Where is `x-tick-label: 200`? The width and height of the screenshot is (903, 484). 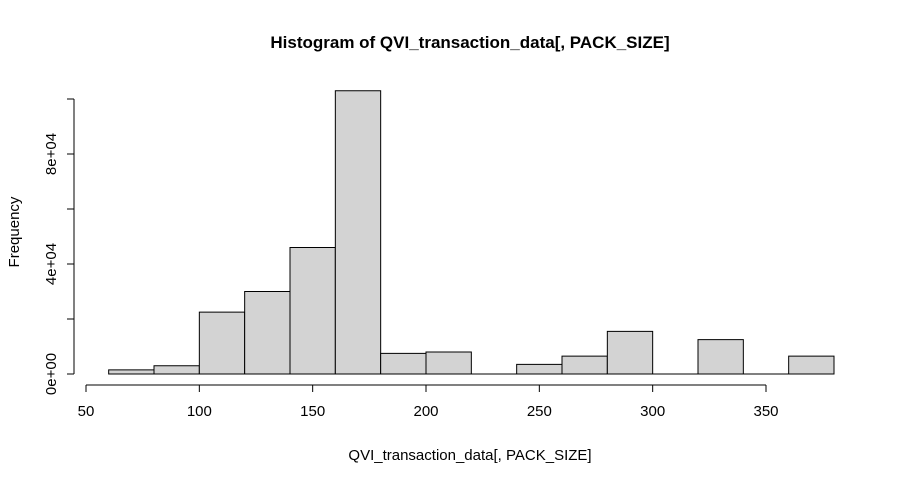 x-tick-label: 200 is located at coordinates (425, 411).